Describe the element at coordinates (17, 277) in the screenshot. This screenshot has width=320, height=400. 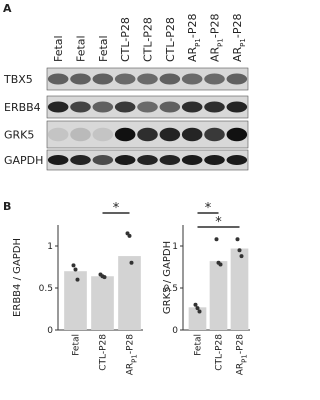
I see `y-axis-label: ERBB4 / GAPDH` at that location.